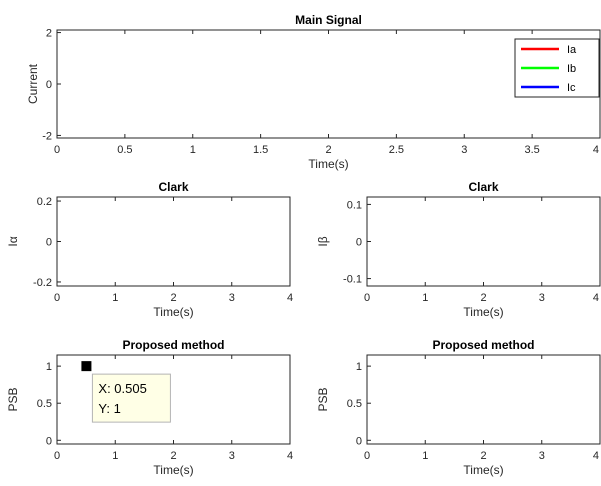 The width and height of the screenshot is (601, 486). What do you see at coordinates (572, 50) in the screenshot?
I see `legend-entry: Ia` at bounding box center [572, 50].